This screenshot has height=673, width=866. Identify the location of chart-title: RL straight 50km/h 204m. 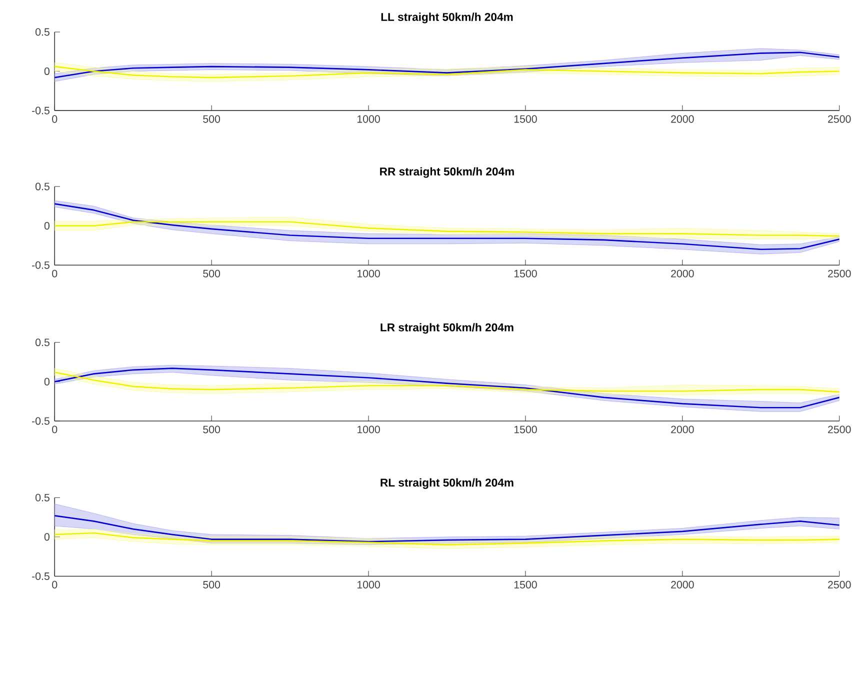
(447, 484).